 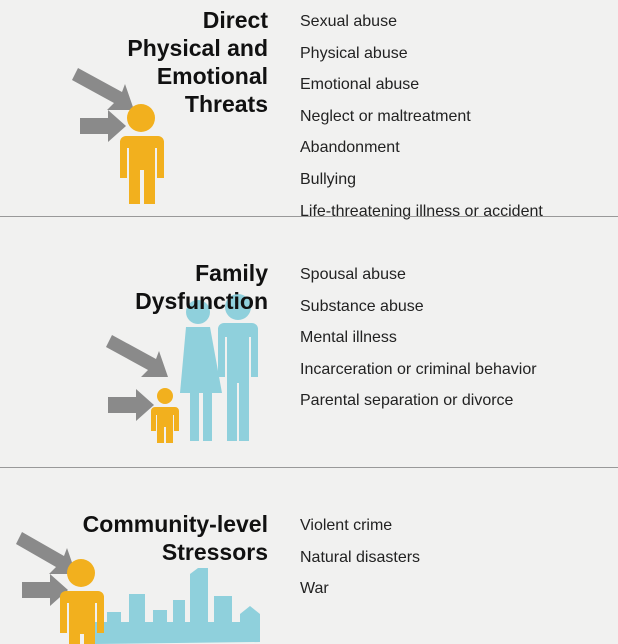 I want to click on list-item: Abandonment, so click(x=350, y=148).